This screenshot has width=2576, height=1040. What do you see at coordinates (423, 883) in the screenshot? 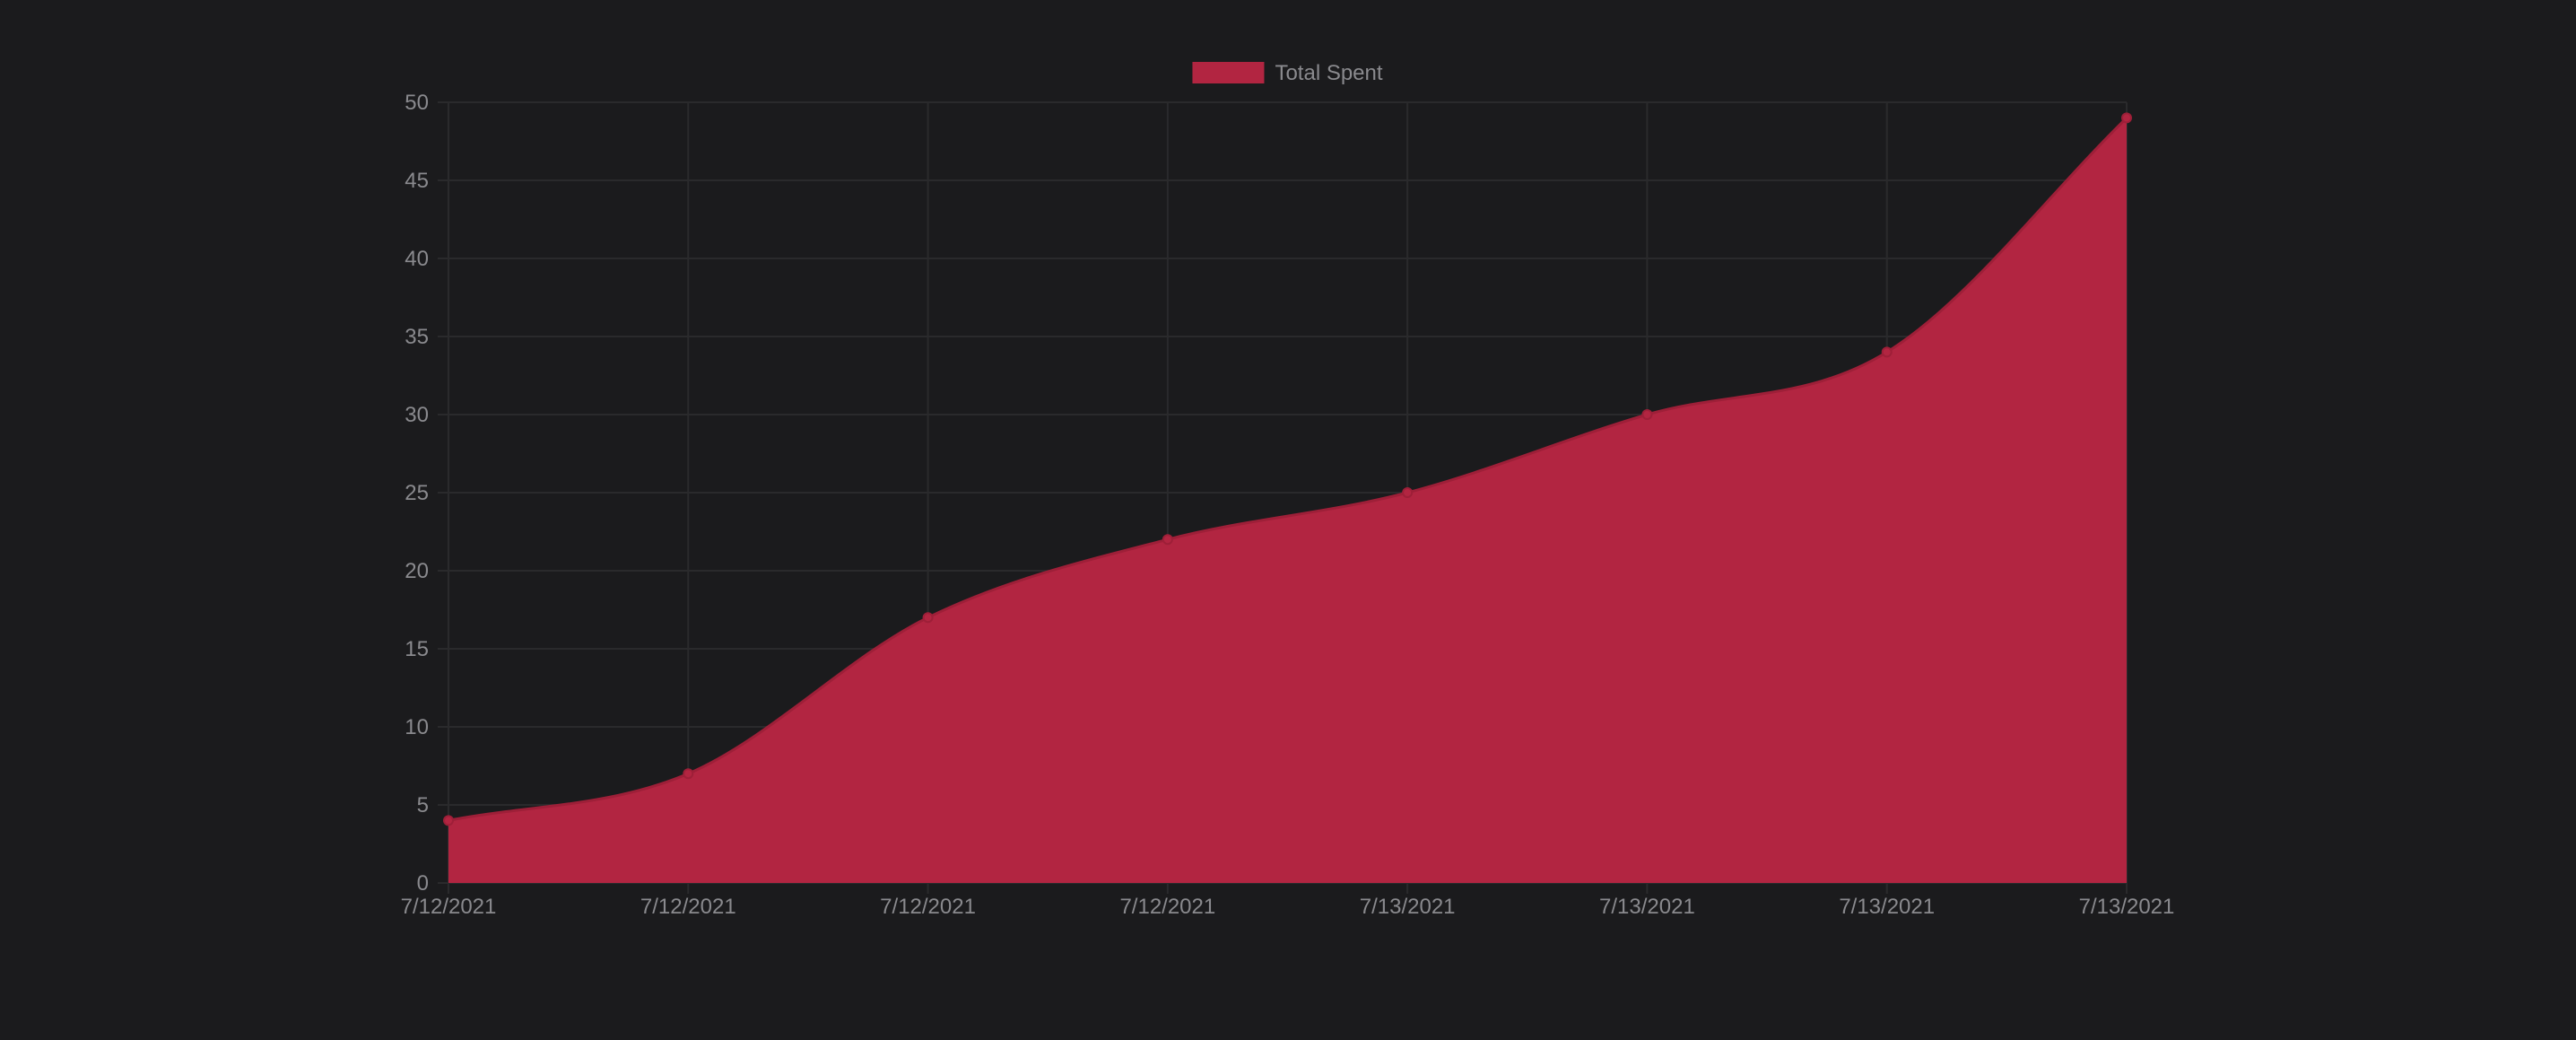
I see `y-tick-label: 0` at bounding box center [423, 883].